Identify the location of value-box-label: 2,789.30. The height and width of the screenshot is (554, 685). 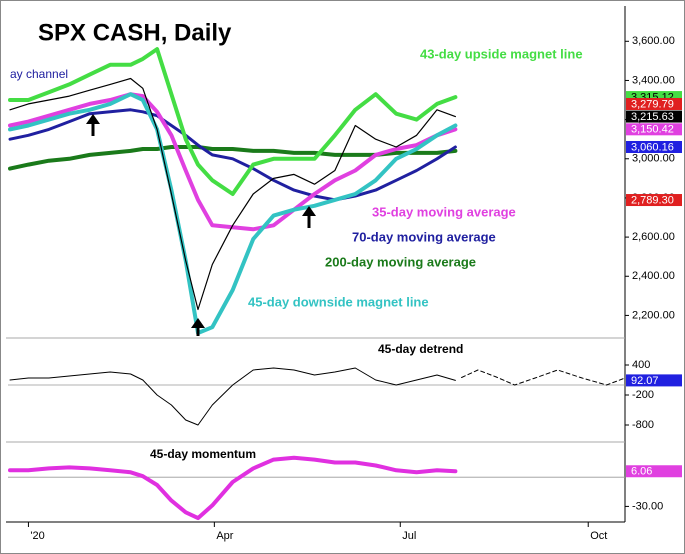
(652, 200).